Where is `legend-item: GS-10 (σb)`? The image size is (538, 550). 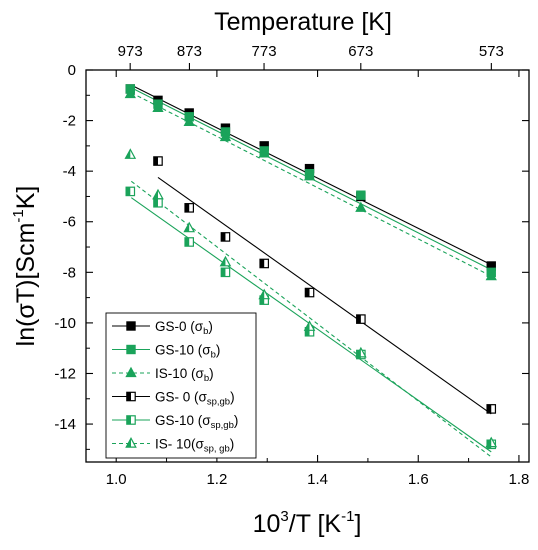
legend-item: GS-10 (σb) is located at coordinates (166, 352).